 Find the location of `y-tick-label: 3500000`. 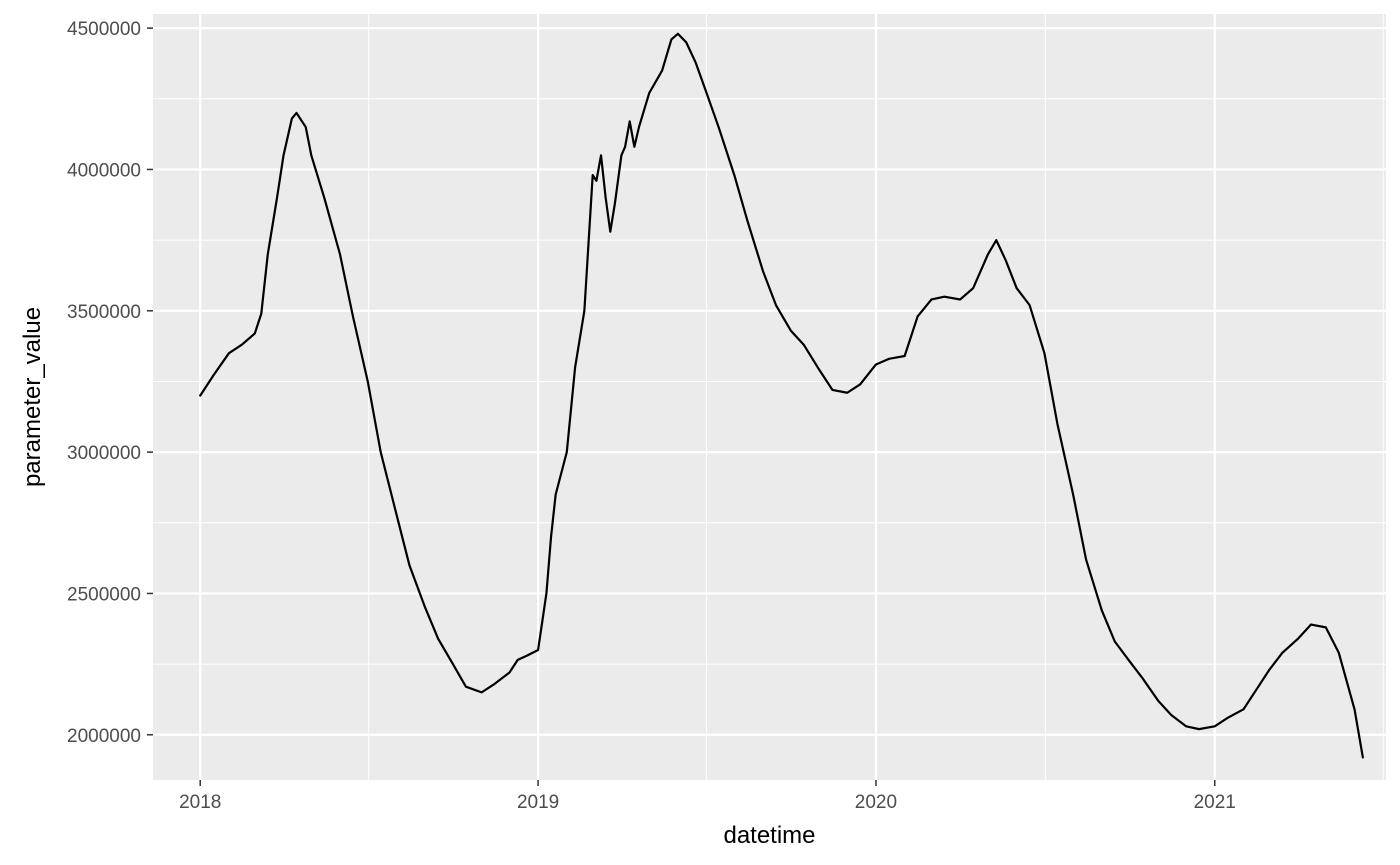

y-tick-label: 3500000 is located at coordinates (104, 312).